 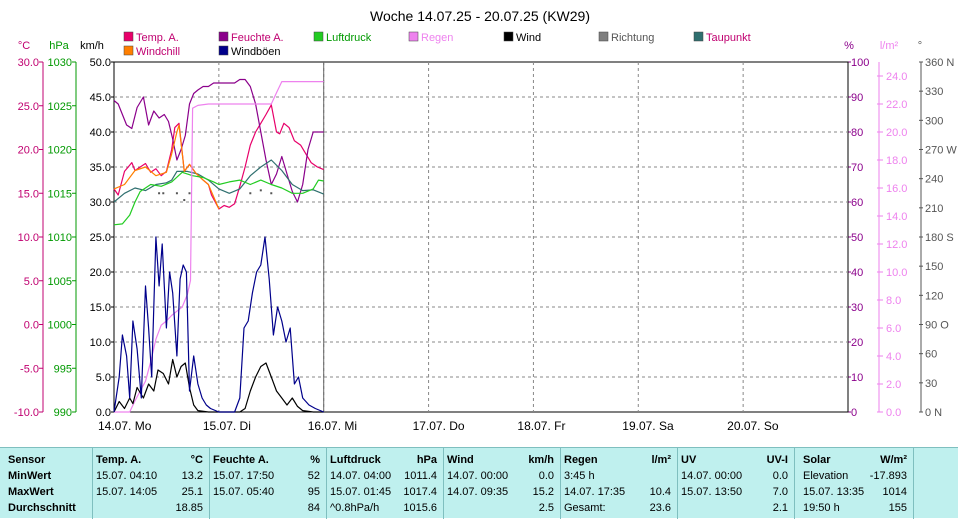 What do you see at coordinates (934, 296) in the screenshot?
I see `dir-tick-label: 120` at bounding box center [934, 296].